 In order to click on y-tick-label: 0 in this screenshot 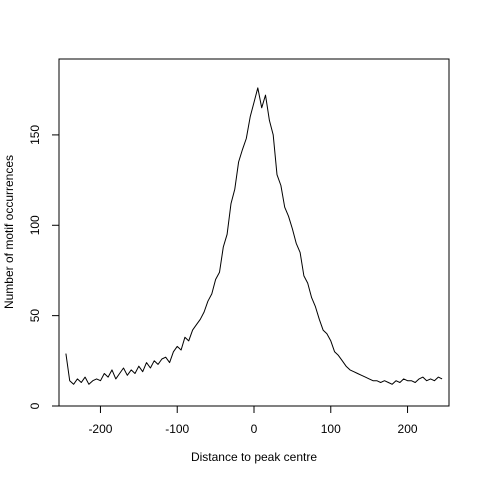, I will do `click(35, 405)`.